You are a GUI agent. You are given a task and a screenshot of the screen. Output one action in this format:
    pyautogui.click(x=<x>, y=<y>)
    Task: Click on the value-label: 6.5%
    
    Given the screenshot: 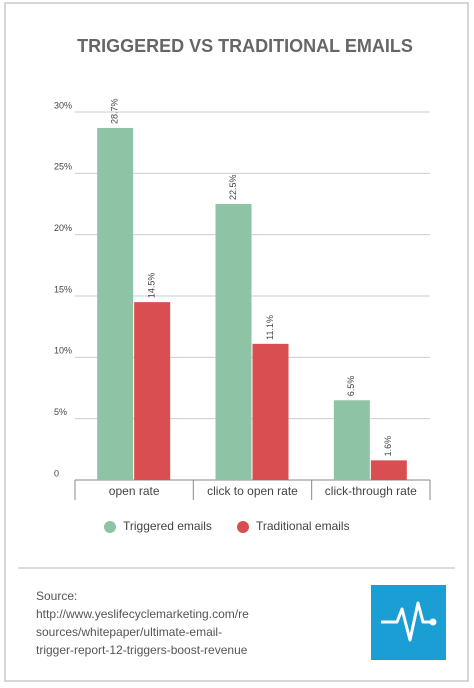 What is the action you would take?
    pyautogui.click(x=351, y=386)
    